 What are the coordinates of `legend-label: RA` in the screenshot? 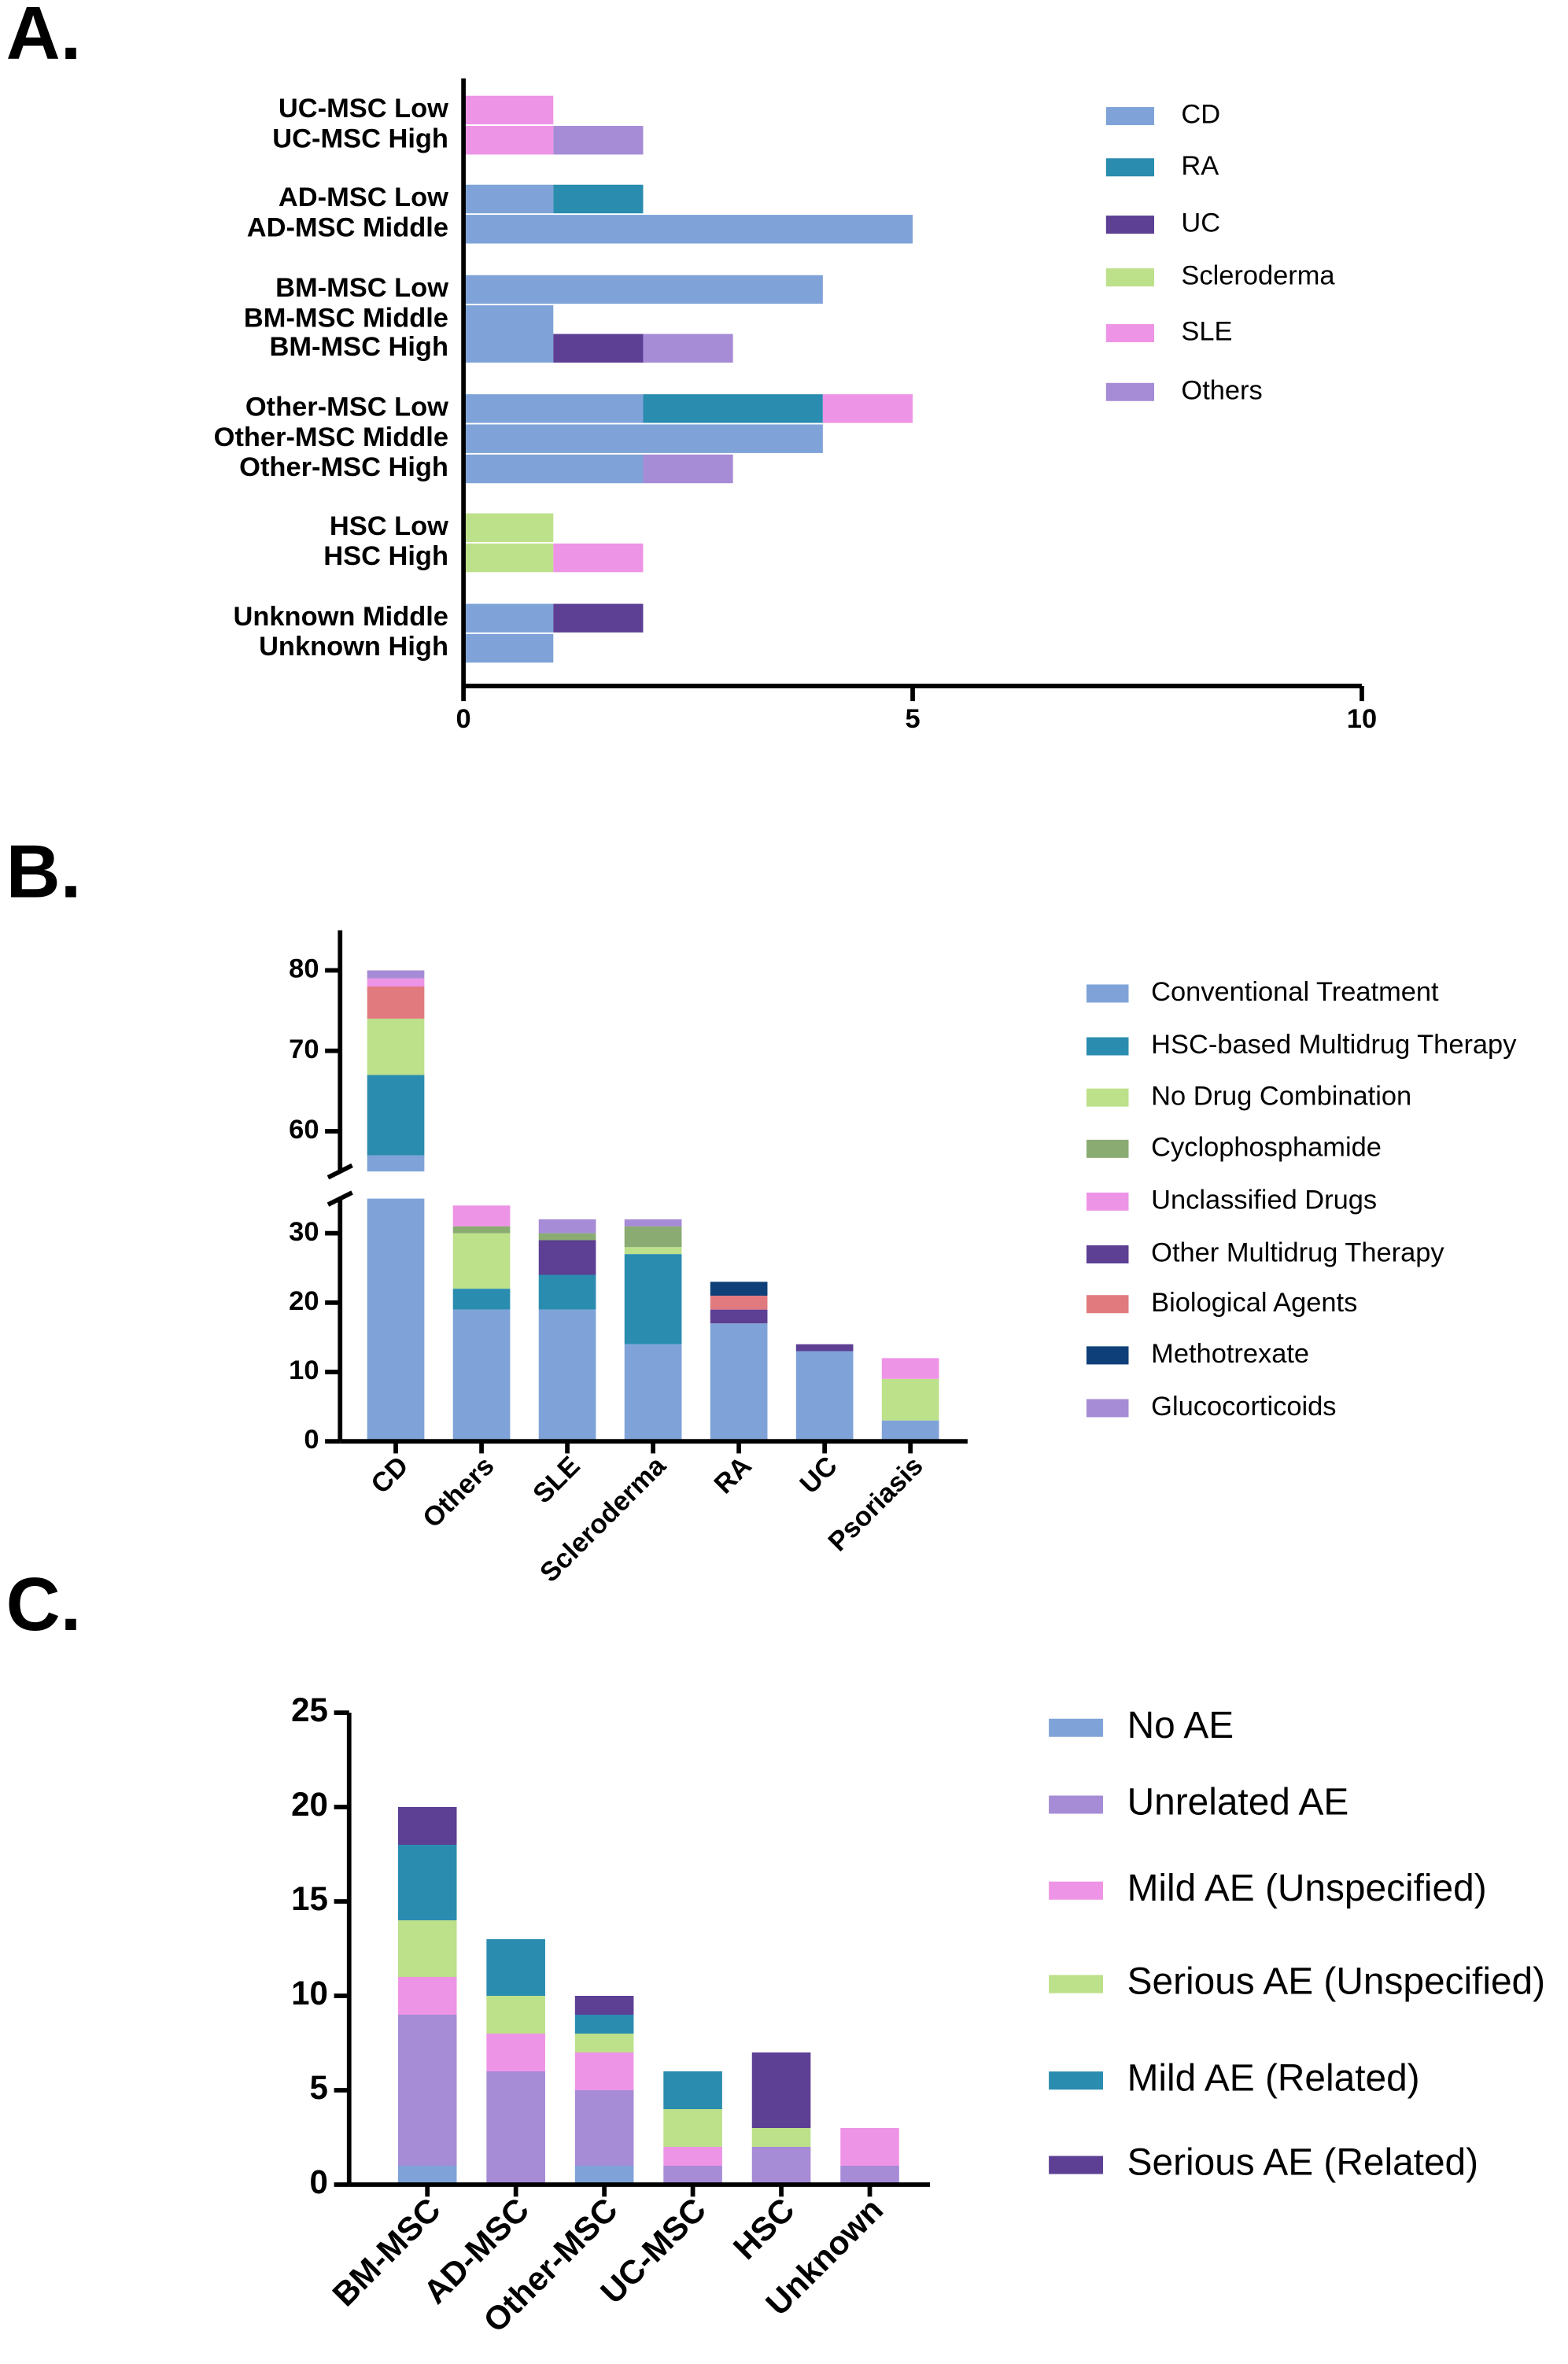 It's located at (1200, 166).